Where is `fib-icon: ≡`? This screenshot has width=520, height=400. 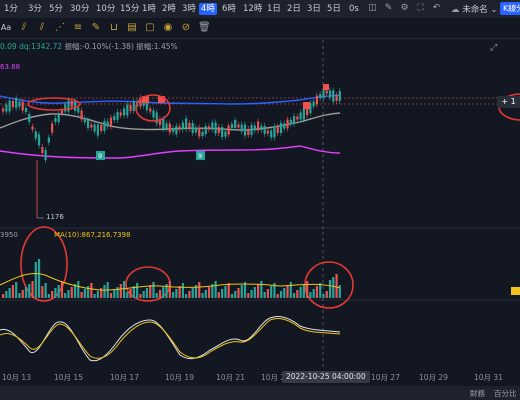 fib-icon: ≡ is located at coordinates (78, 27).